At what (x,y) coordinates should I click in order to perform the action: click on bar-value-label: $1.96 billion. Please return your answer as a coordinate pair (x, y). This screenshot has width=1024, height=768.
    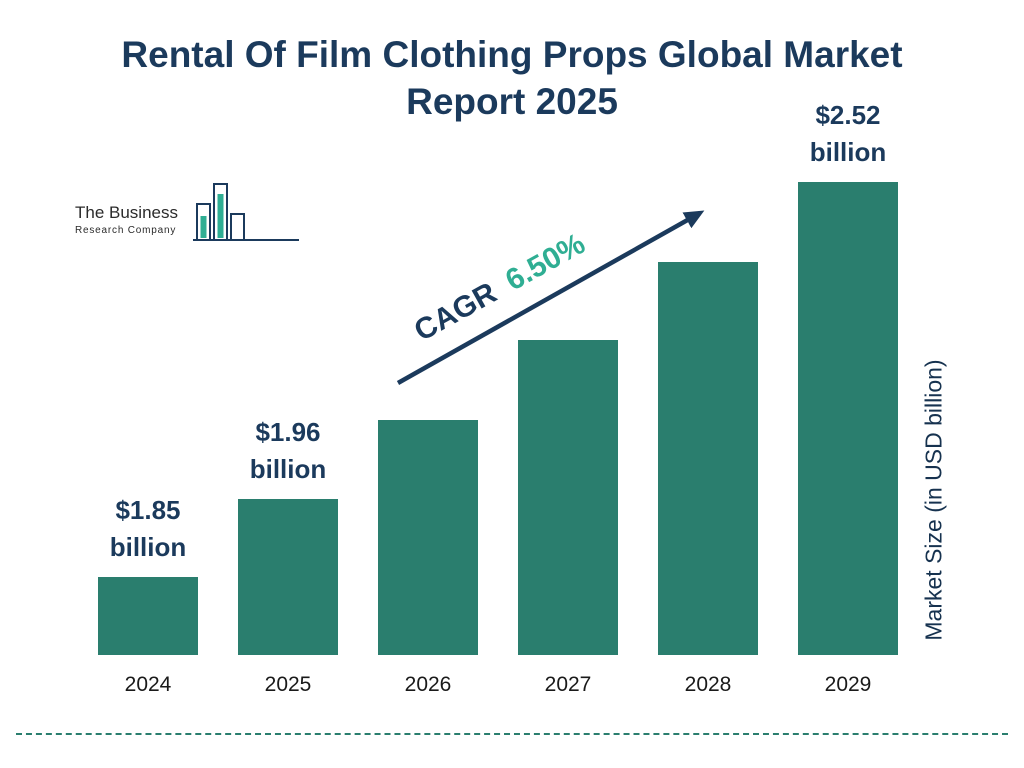
    Looking at the image, I should click on (288, 450).